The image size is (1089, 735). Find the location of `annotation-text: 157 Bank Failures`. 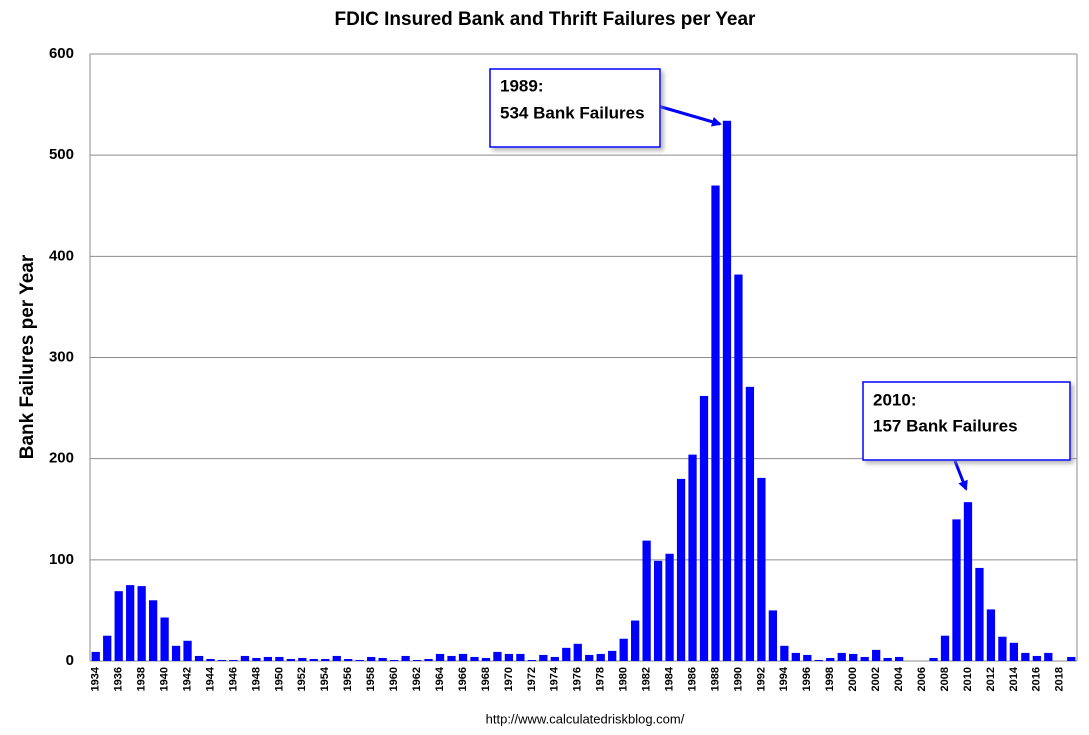

annotation-text: 157 Bank Failures is located at coordinates (945, 425).